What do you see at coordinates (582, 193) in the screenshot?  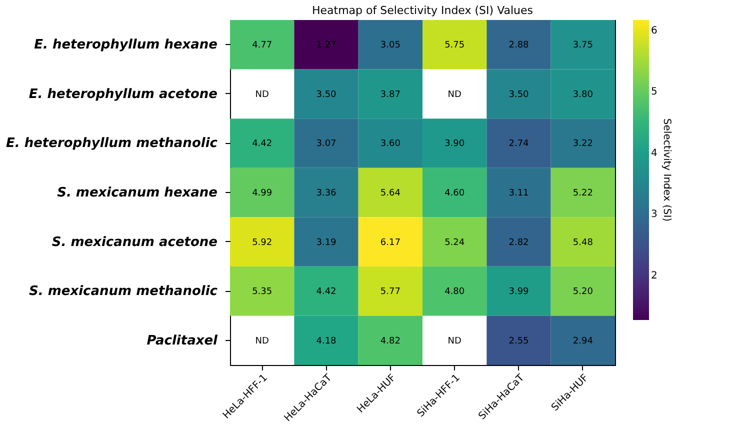 I see `data-label: 5.22` at bounding box center [582, 193].